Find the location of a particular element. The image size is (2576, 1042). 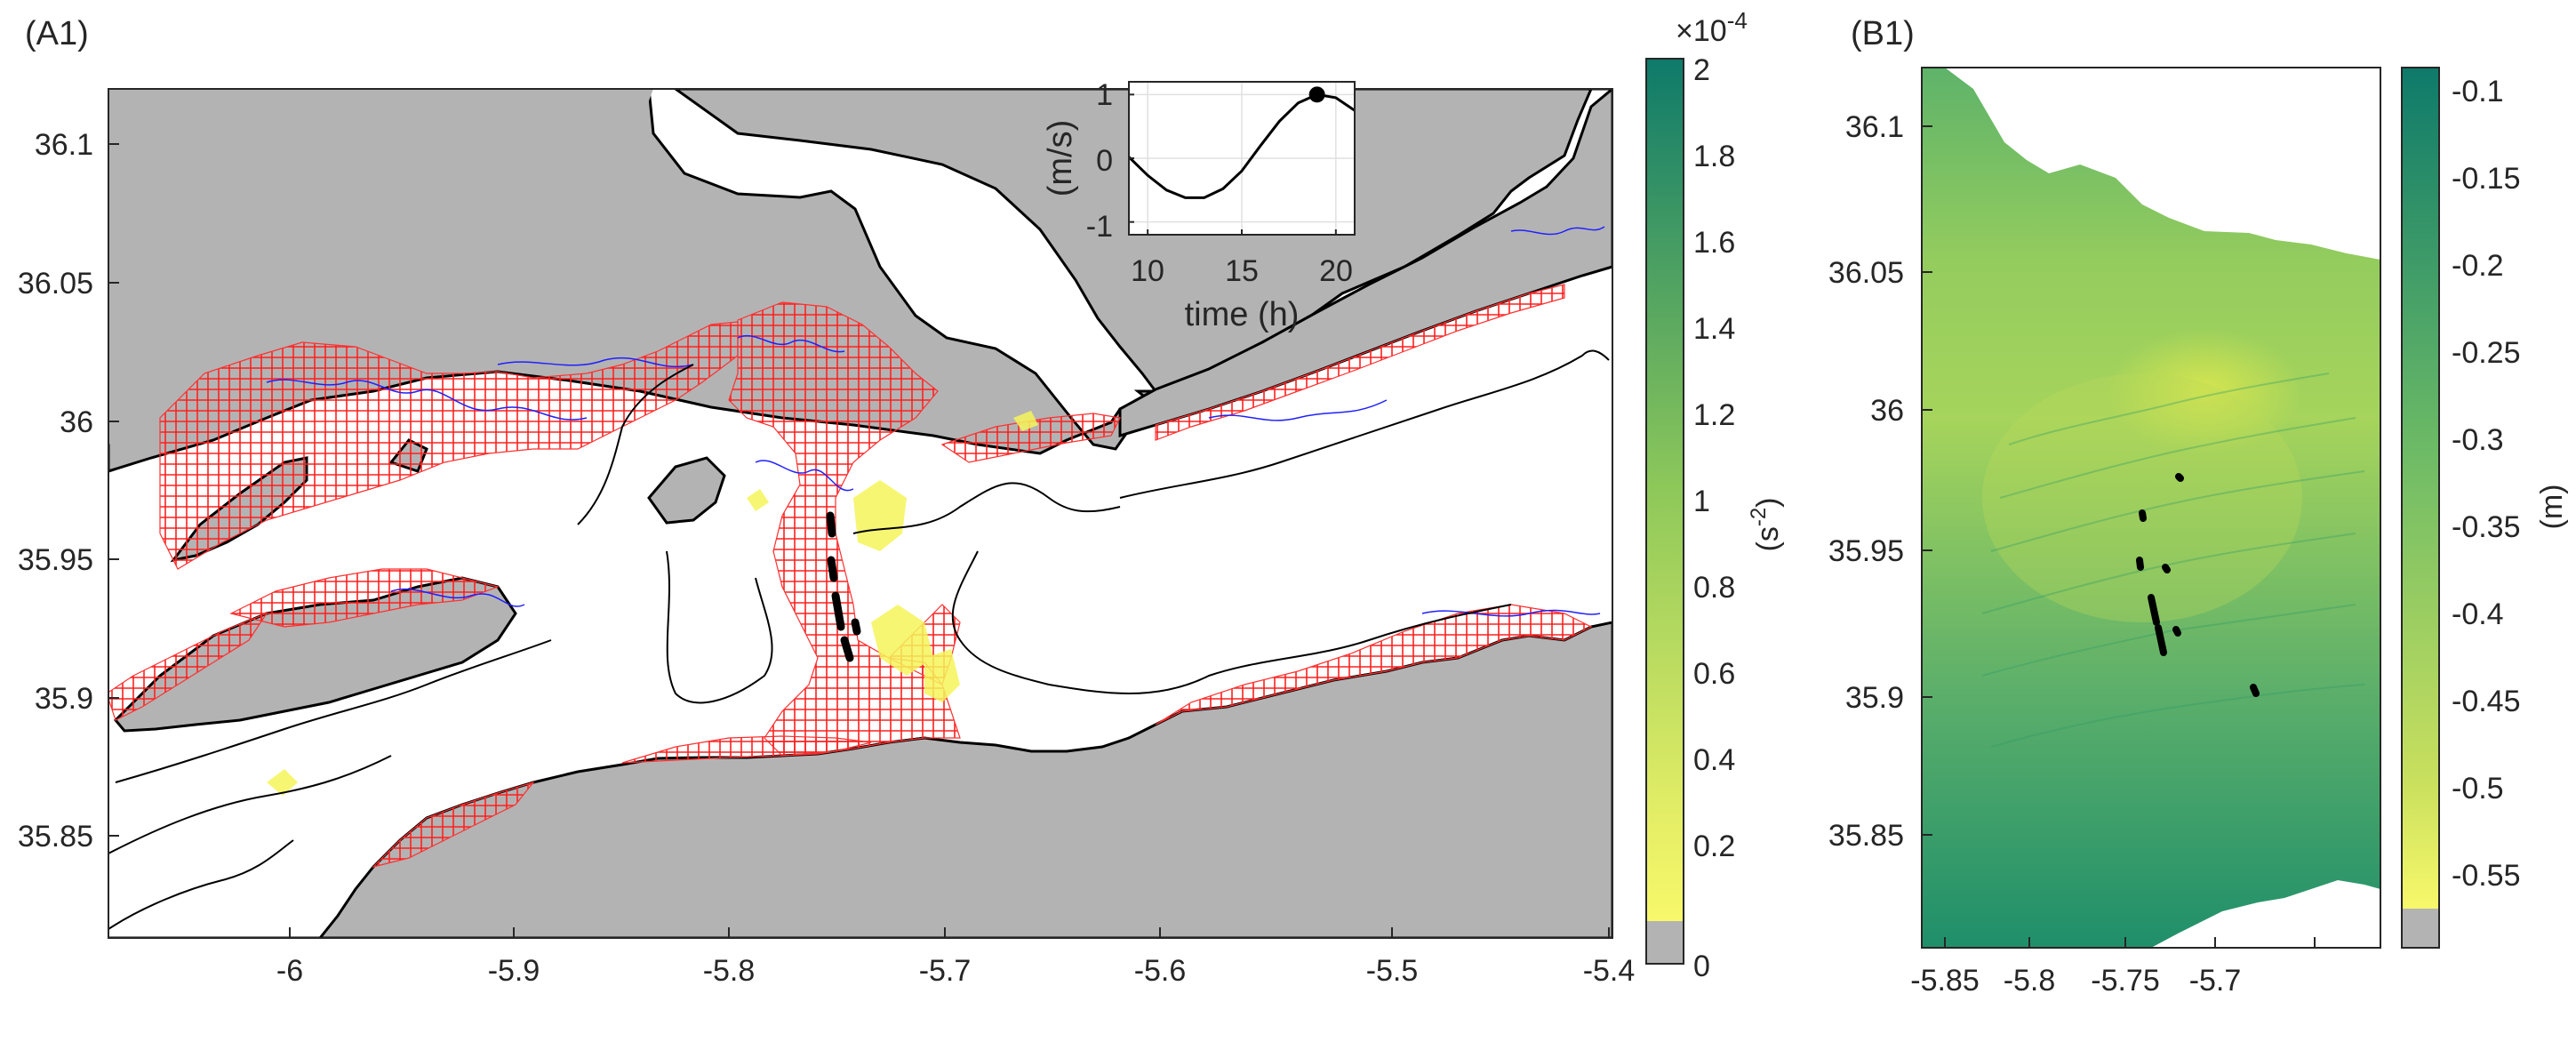

inset-ytick-label: -1 is located at coordinates (1099, 227).